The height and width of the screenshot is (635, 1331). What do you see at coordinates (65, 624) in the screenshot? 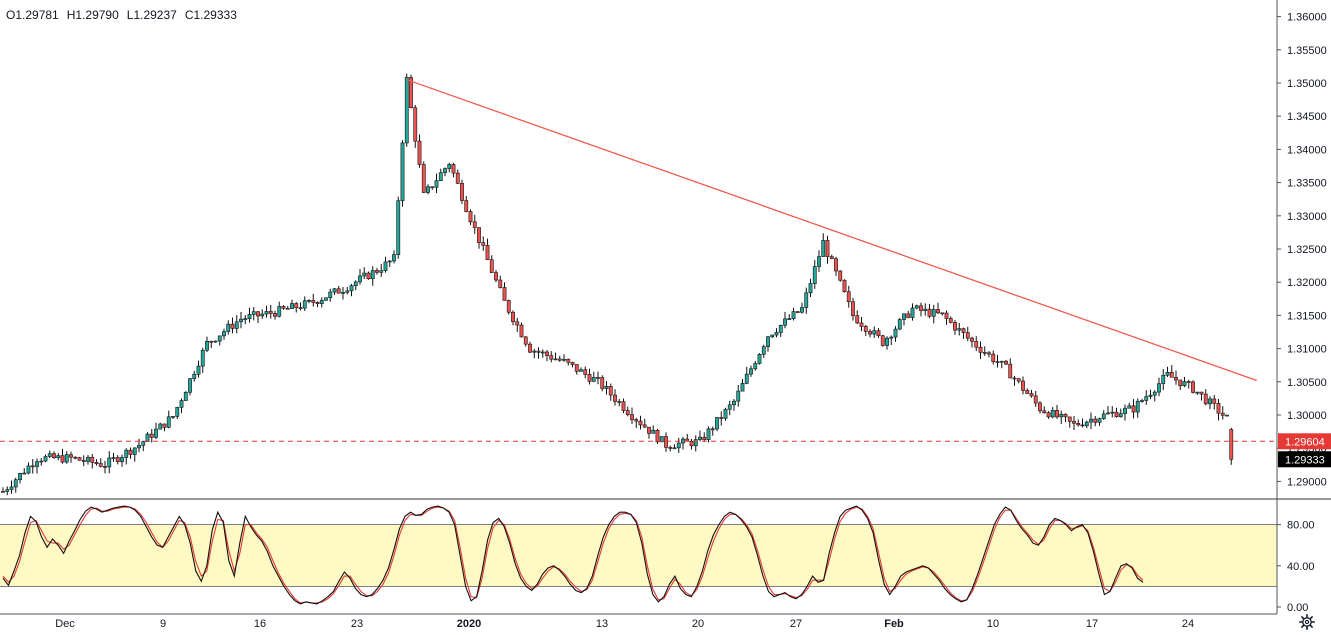
I see `time-tick-label: Dec` at bounding box center [65, 624].